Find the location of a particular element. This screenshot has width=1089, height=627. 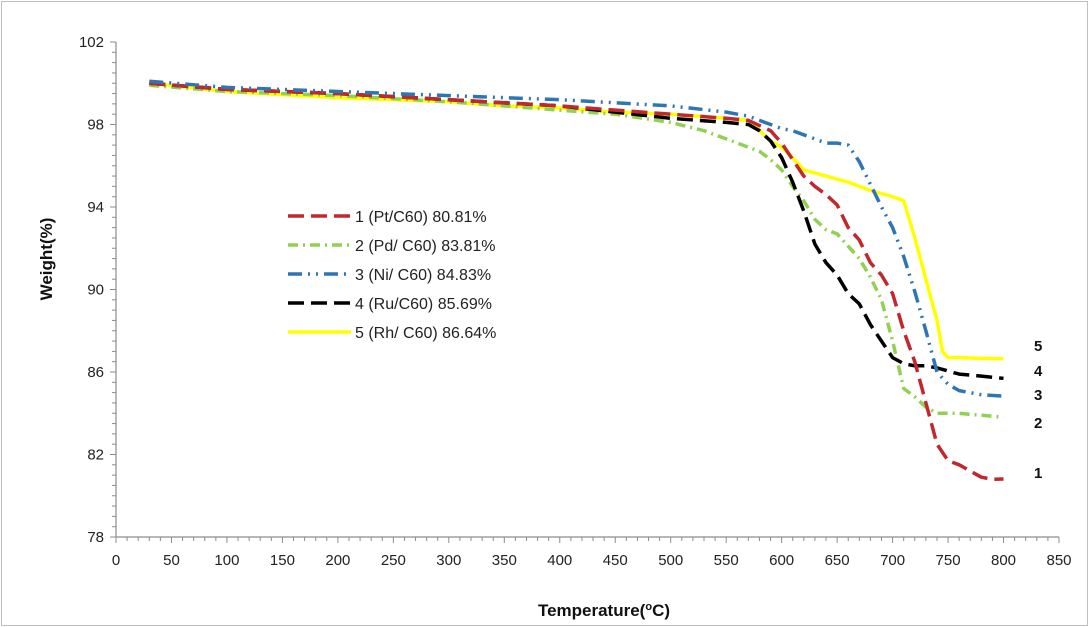

x-tick-label: 500 is located at coordinates (670, 560).